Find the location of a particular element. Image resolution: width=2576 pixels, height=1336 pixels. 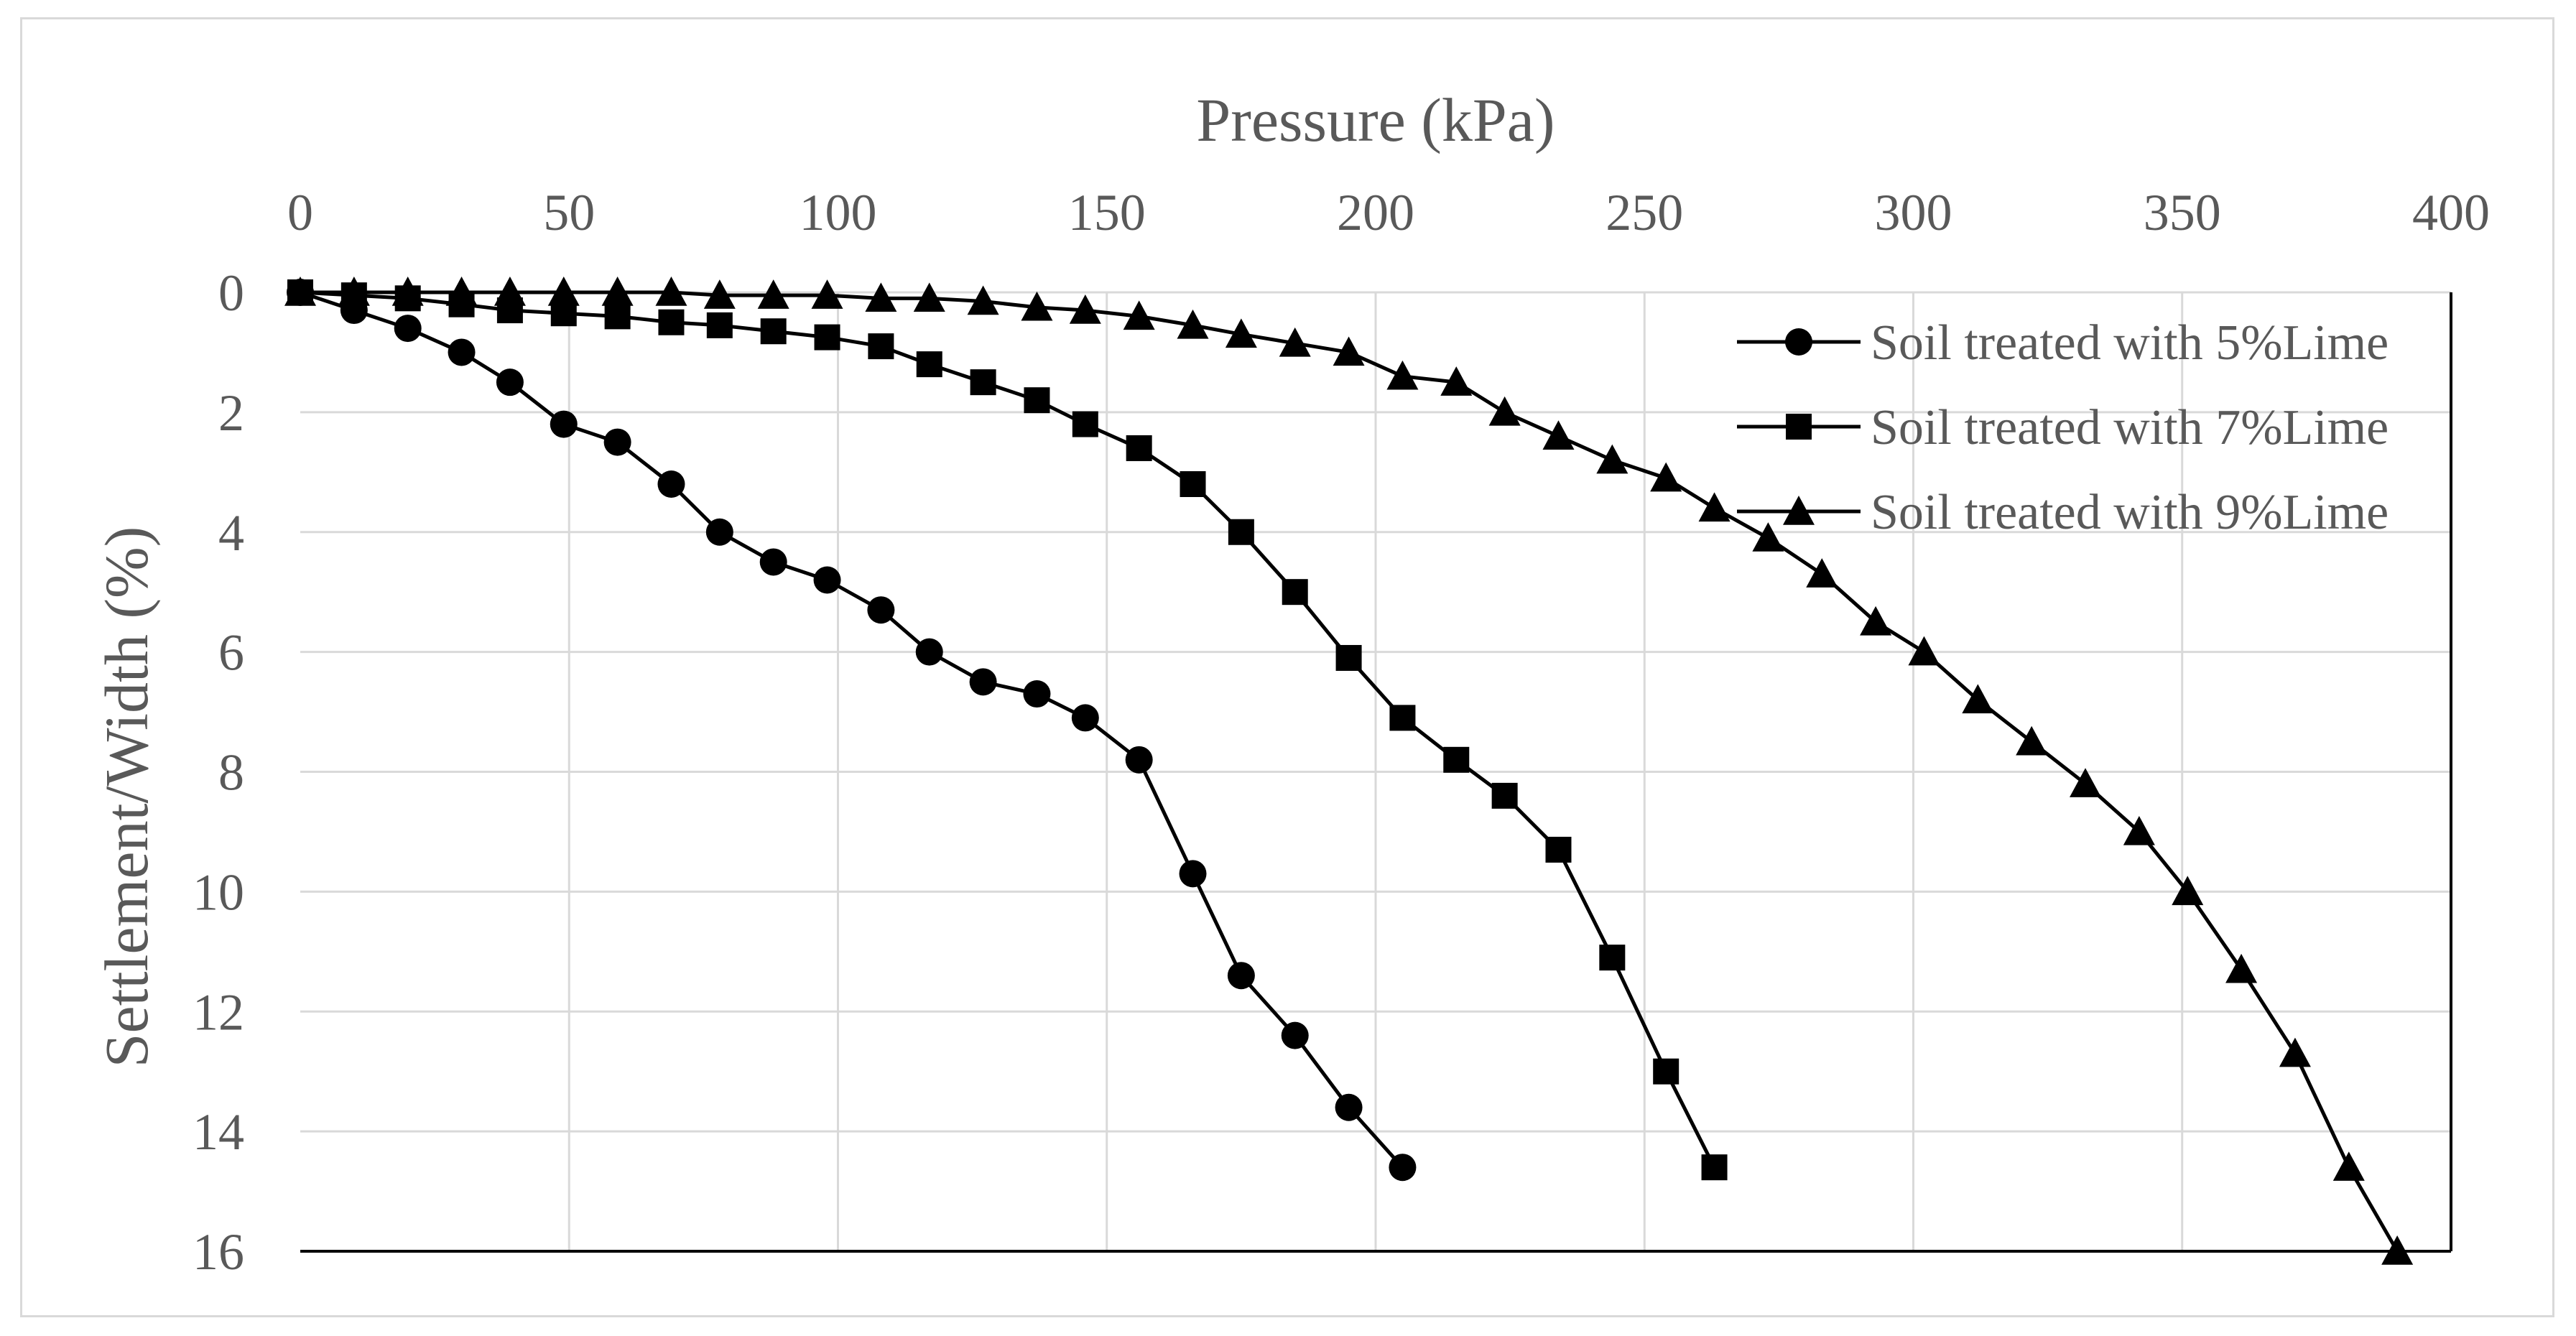

y-axis-title: Settlement/Width (%) is located at coordinates (126, 797).